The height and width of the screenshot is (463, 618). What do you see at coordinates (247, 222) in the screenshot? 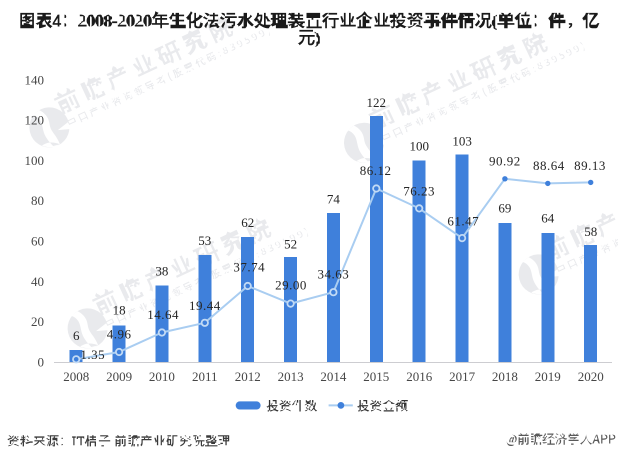
I see `svg-text: 62` at bounding box center [247, 222].